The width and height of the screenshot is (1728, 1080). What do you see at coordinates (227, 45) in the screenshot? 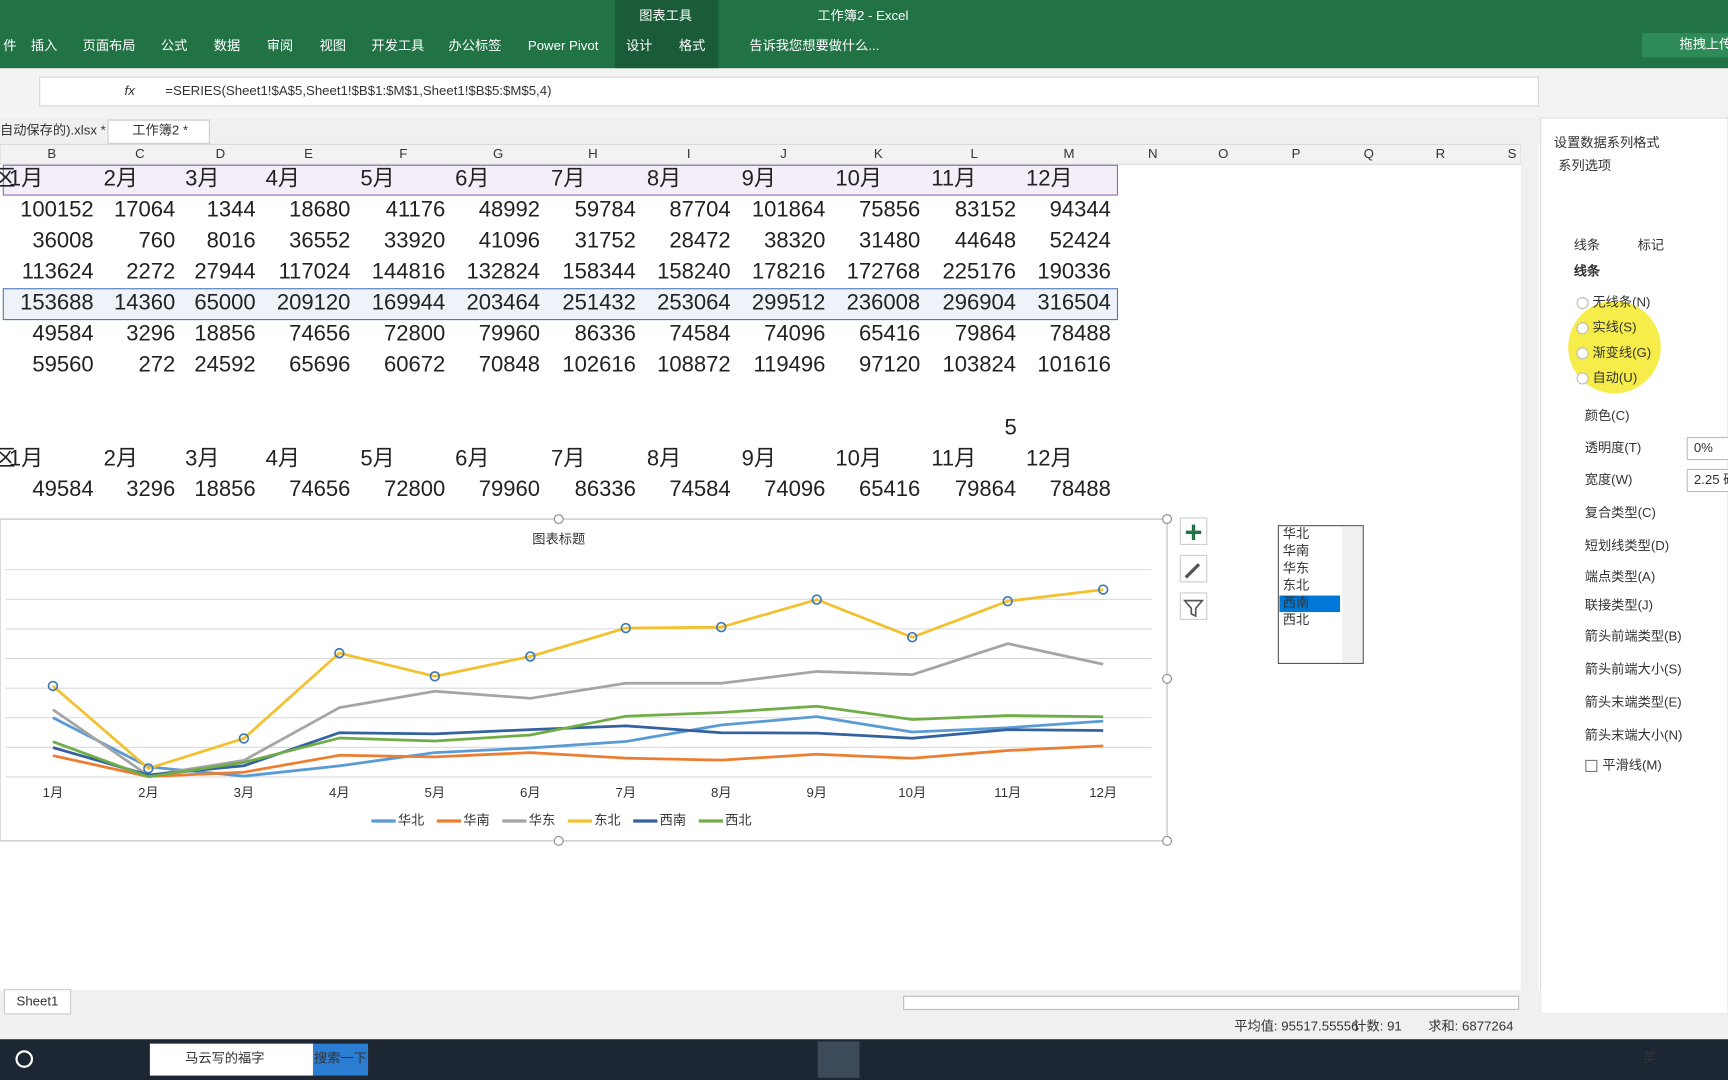
I see `ribbon-tab: 数据` at bounding box center [227, 45].